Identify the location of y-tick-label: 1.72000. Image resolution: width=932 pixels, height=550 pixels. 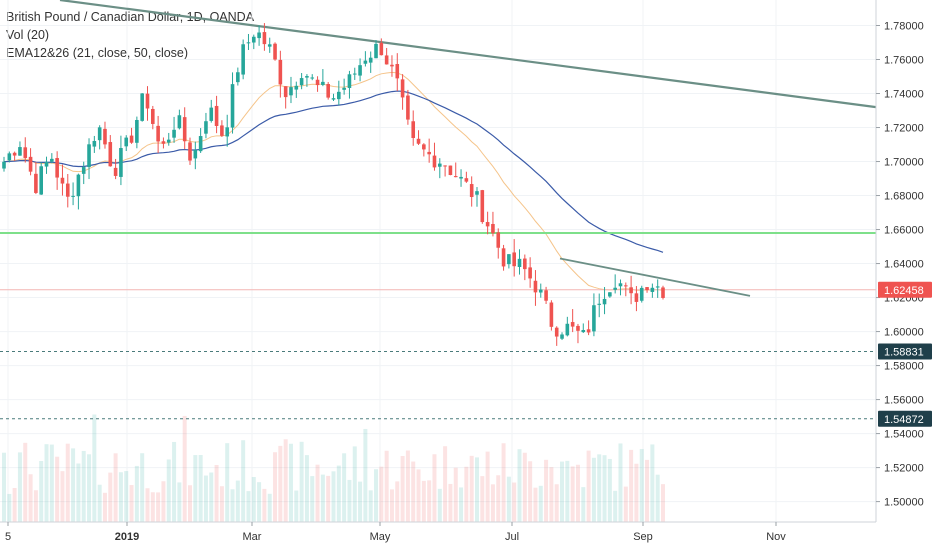
(904, 129).